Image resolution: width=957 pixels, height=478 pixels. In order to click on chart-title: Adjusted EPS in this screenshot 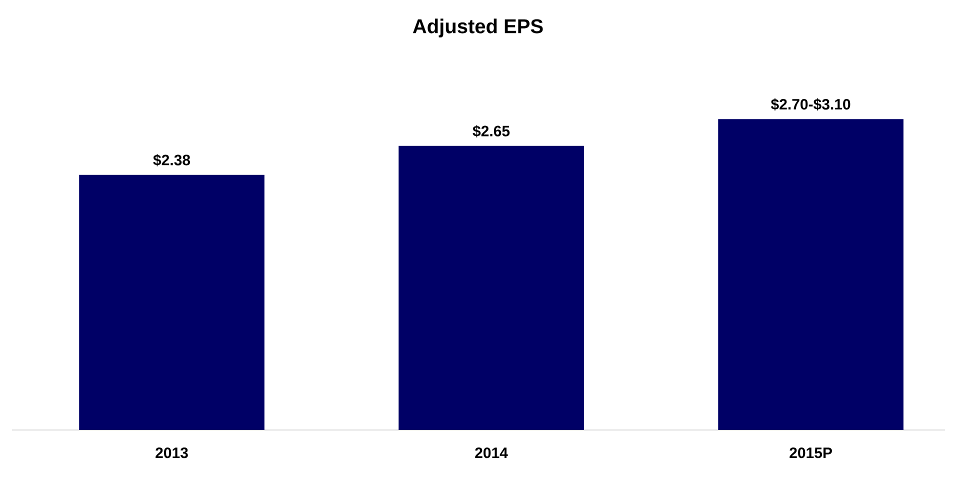, I will do `click(477, 28)`.